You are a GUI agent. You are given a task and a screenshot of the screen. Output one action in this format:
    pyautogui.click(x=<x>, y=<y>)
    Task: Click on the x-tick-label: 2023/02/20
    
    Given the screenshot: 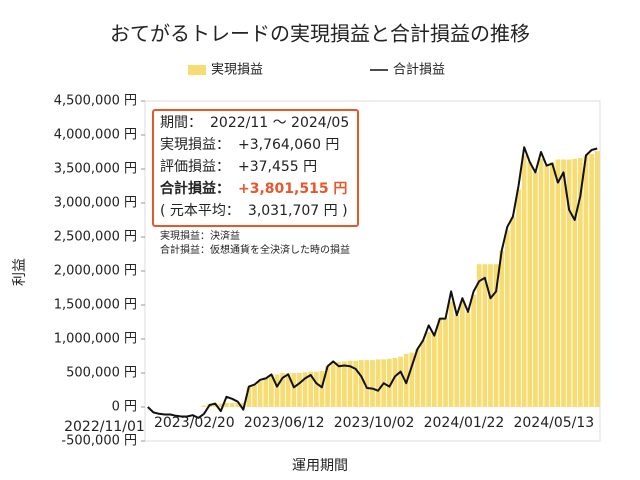 What is the action you would take?
    pyautogui.click(x=194, y=423)
    